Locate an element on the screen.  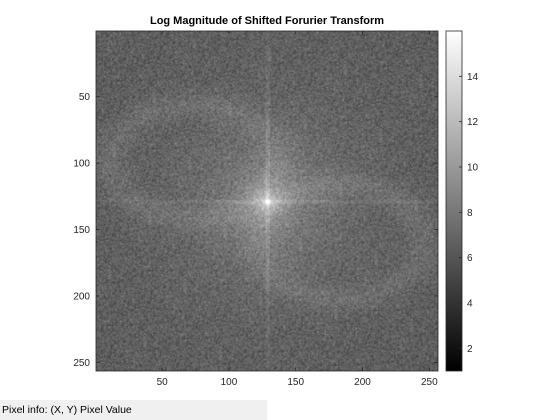
colorbar-tick-label: 6 is located at coordinates (470, 258).